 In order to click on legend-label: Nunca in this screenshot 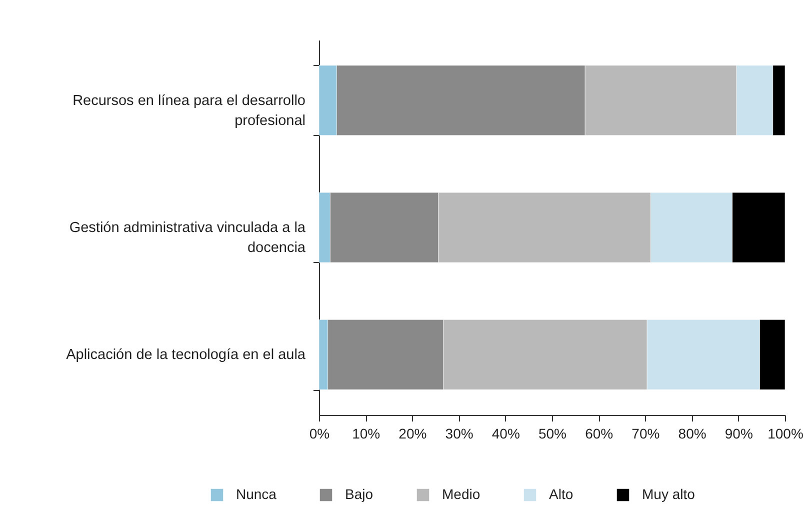, I will do `click(256, 494)`.